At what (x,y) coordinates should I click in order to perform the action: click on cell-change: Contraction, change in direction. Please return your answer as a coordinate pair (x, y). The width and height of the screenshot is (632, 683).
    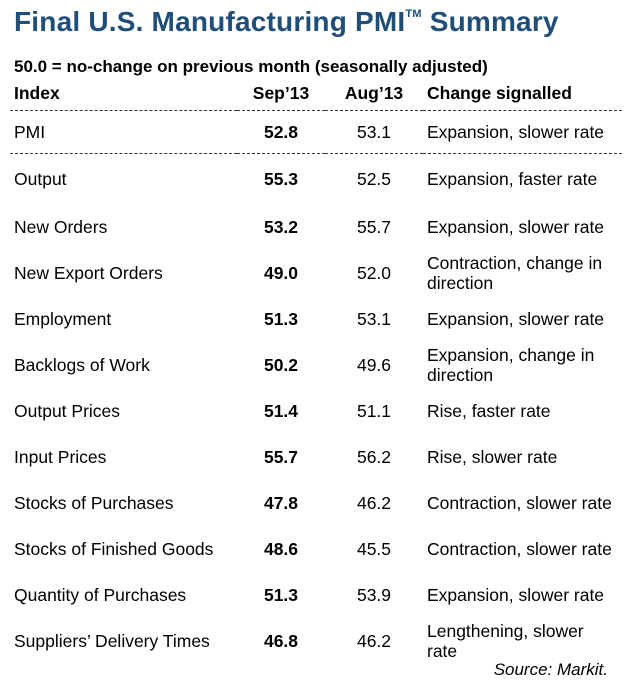
    Looking at the image, I should click on (515, 273).